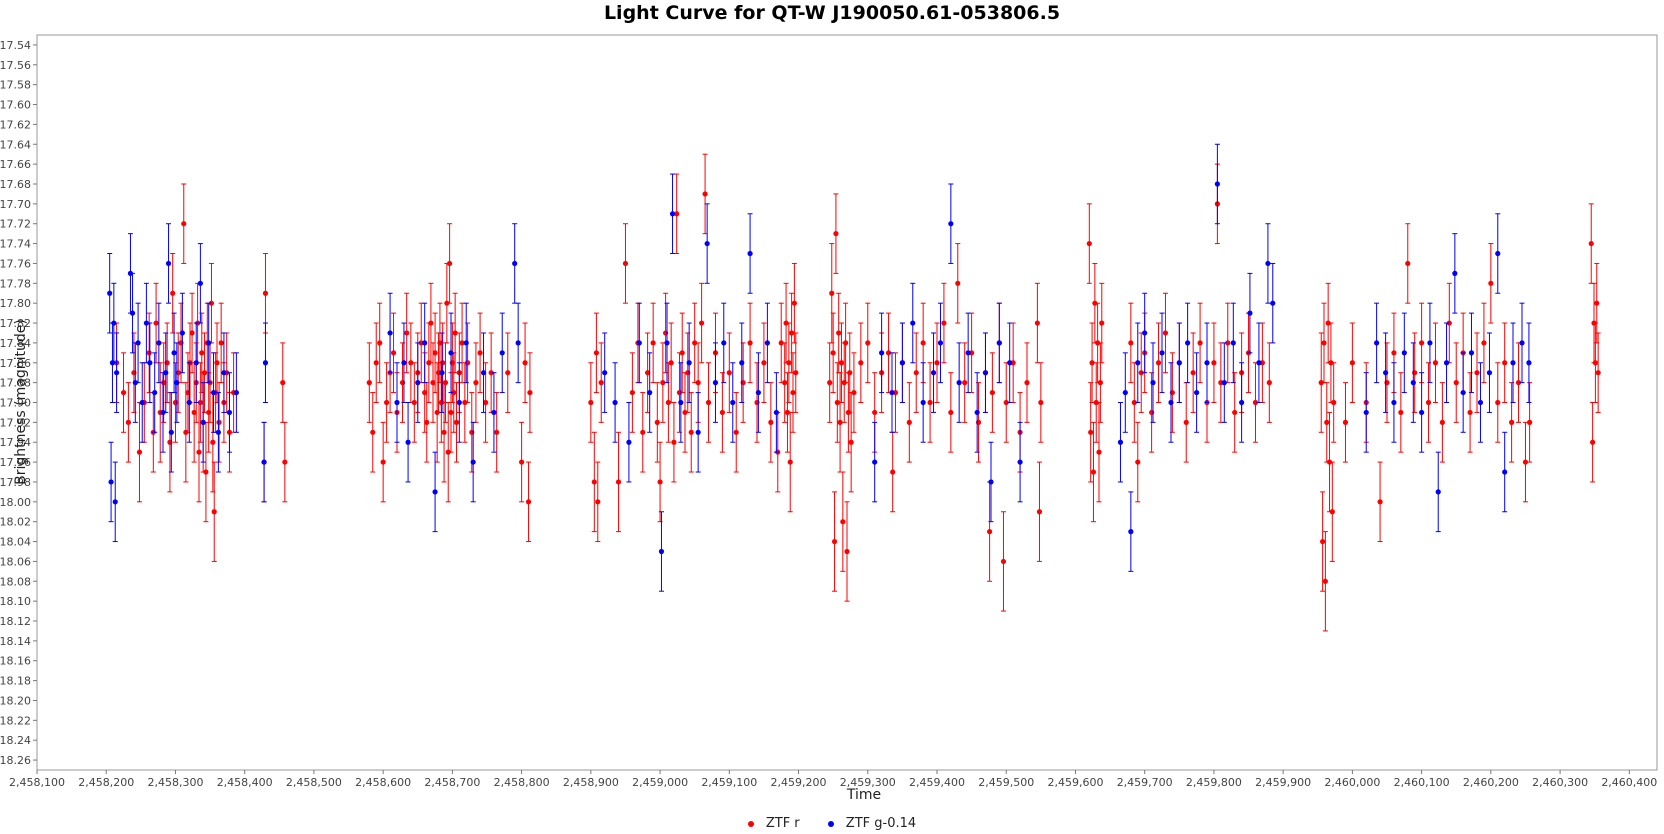 This screenshot has height=834, width=1664. Describe the element at coordinates (830, 823) in the screenshot. I see `legend-marker-ztf-g` at that location.